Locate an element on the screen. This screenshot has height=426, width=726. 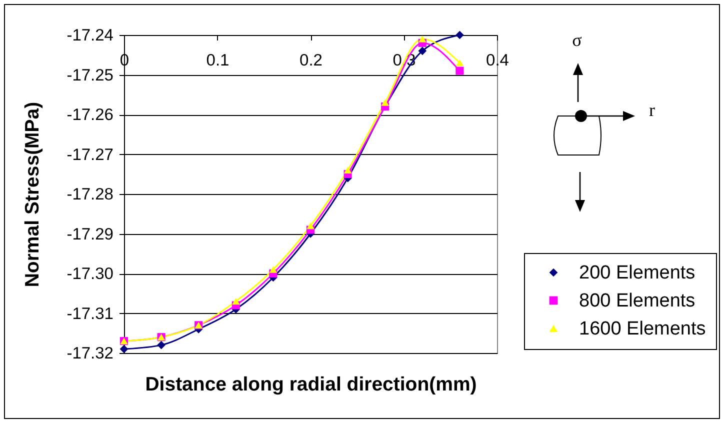
y-tick-label: -17.31 is located at coordinates (90, 313).